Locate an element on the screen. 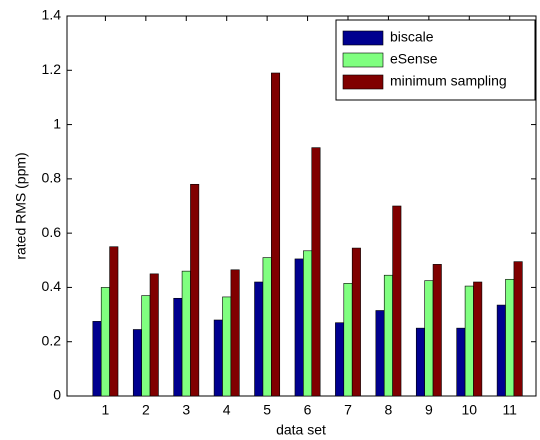 The width and height of the screenshot is (540, 440). x-tick-label: 10 is located at coordinates (469, 410).